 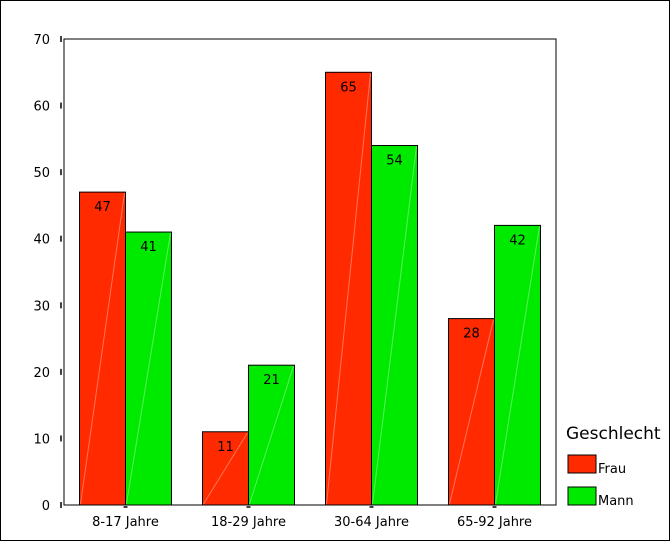 What do you see at coordinates (371, 522) in the screenshot?
I see `x-tick-label: 30-64 Jahre` at bounding box center [371, 522].